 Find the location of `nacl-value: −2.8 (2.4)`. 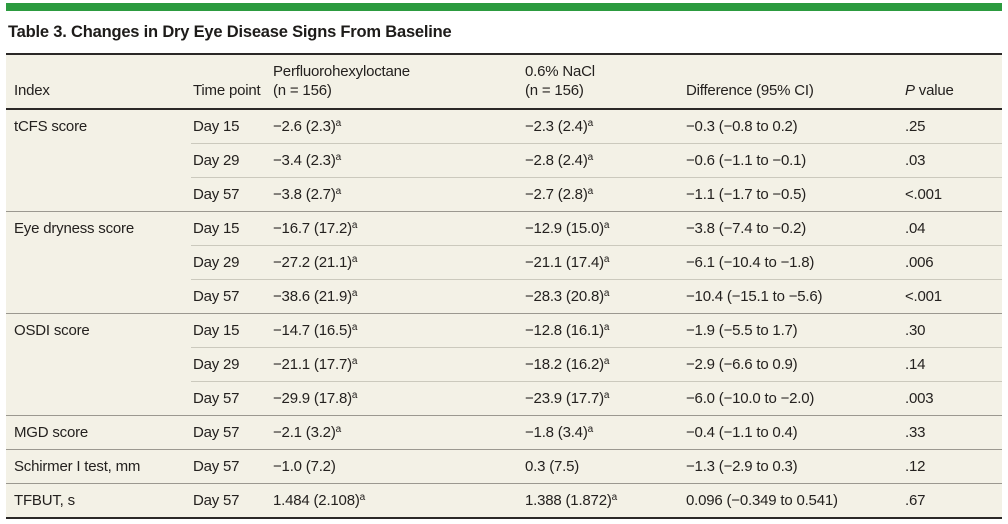

nacl-value: −2.8 (2.4) is located at coordinates (556, 160).